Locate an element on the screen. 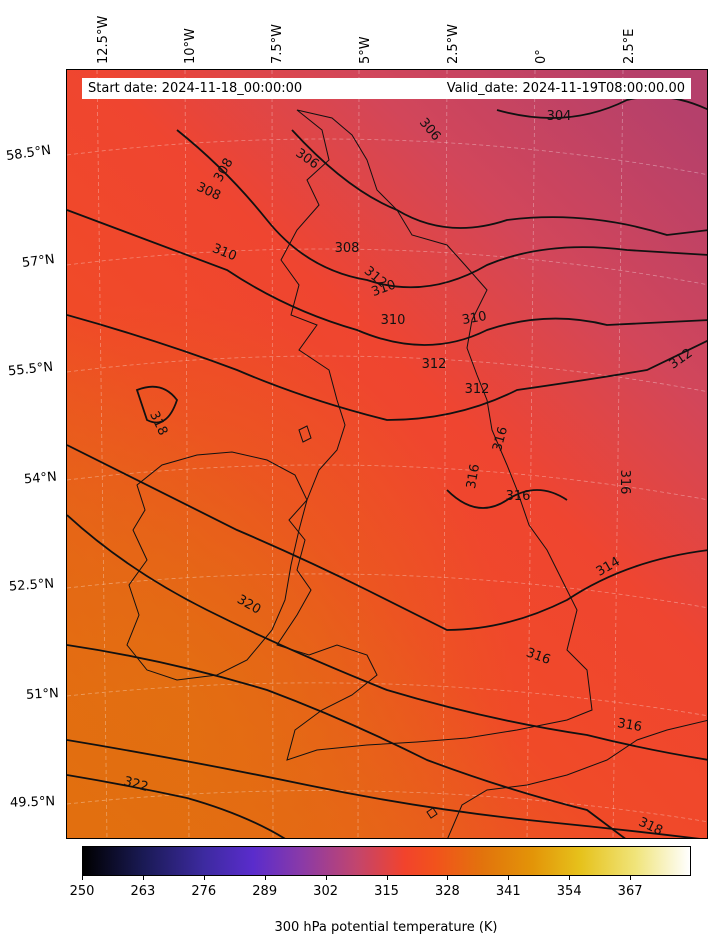 The image size is (716, 949). contour-label: 322 is located at coordinates (136, 784).